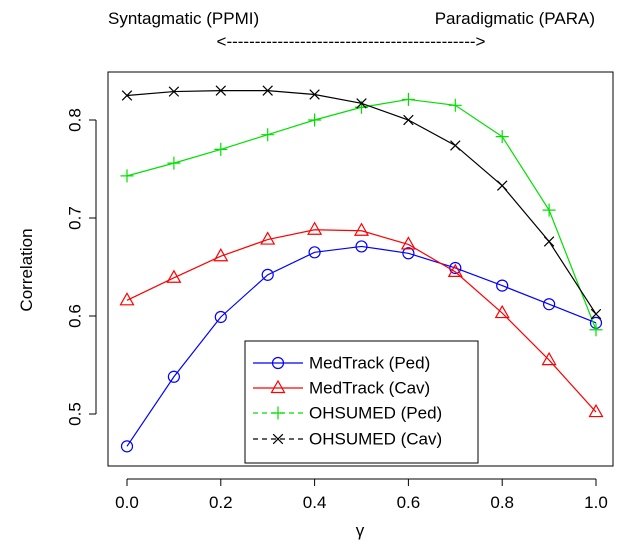 The width and height of the screenshot is (621, 545). What do you see at coordinates (375, 413) in the screenshot?
I see `legend-label: OHSUMED (Ped)` at bounding box center [375, 413].